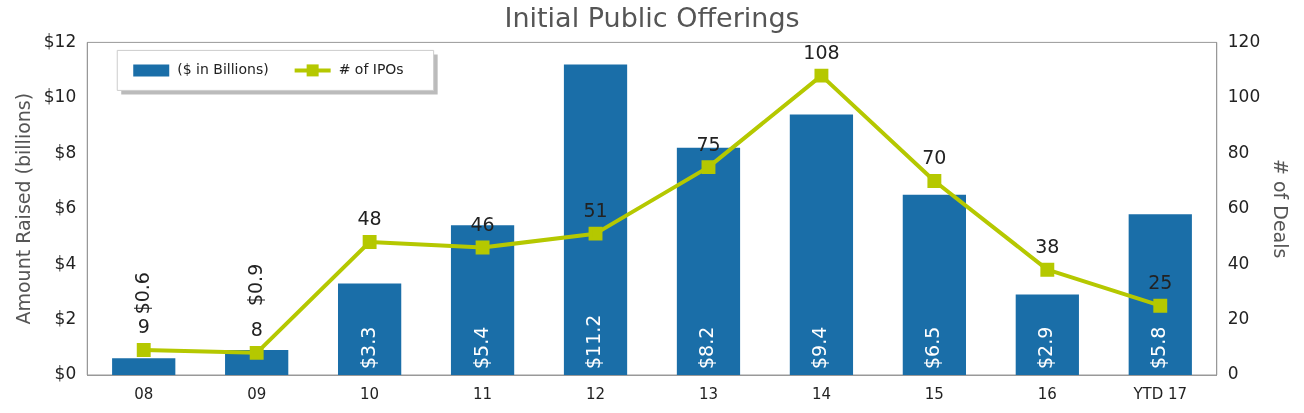 This screenshot has height=413, width=1304. Describe the element at coordinates (1233, 373) in the screenshot. I see `y2-tick-label: 0` at that location.